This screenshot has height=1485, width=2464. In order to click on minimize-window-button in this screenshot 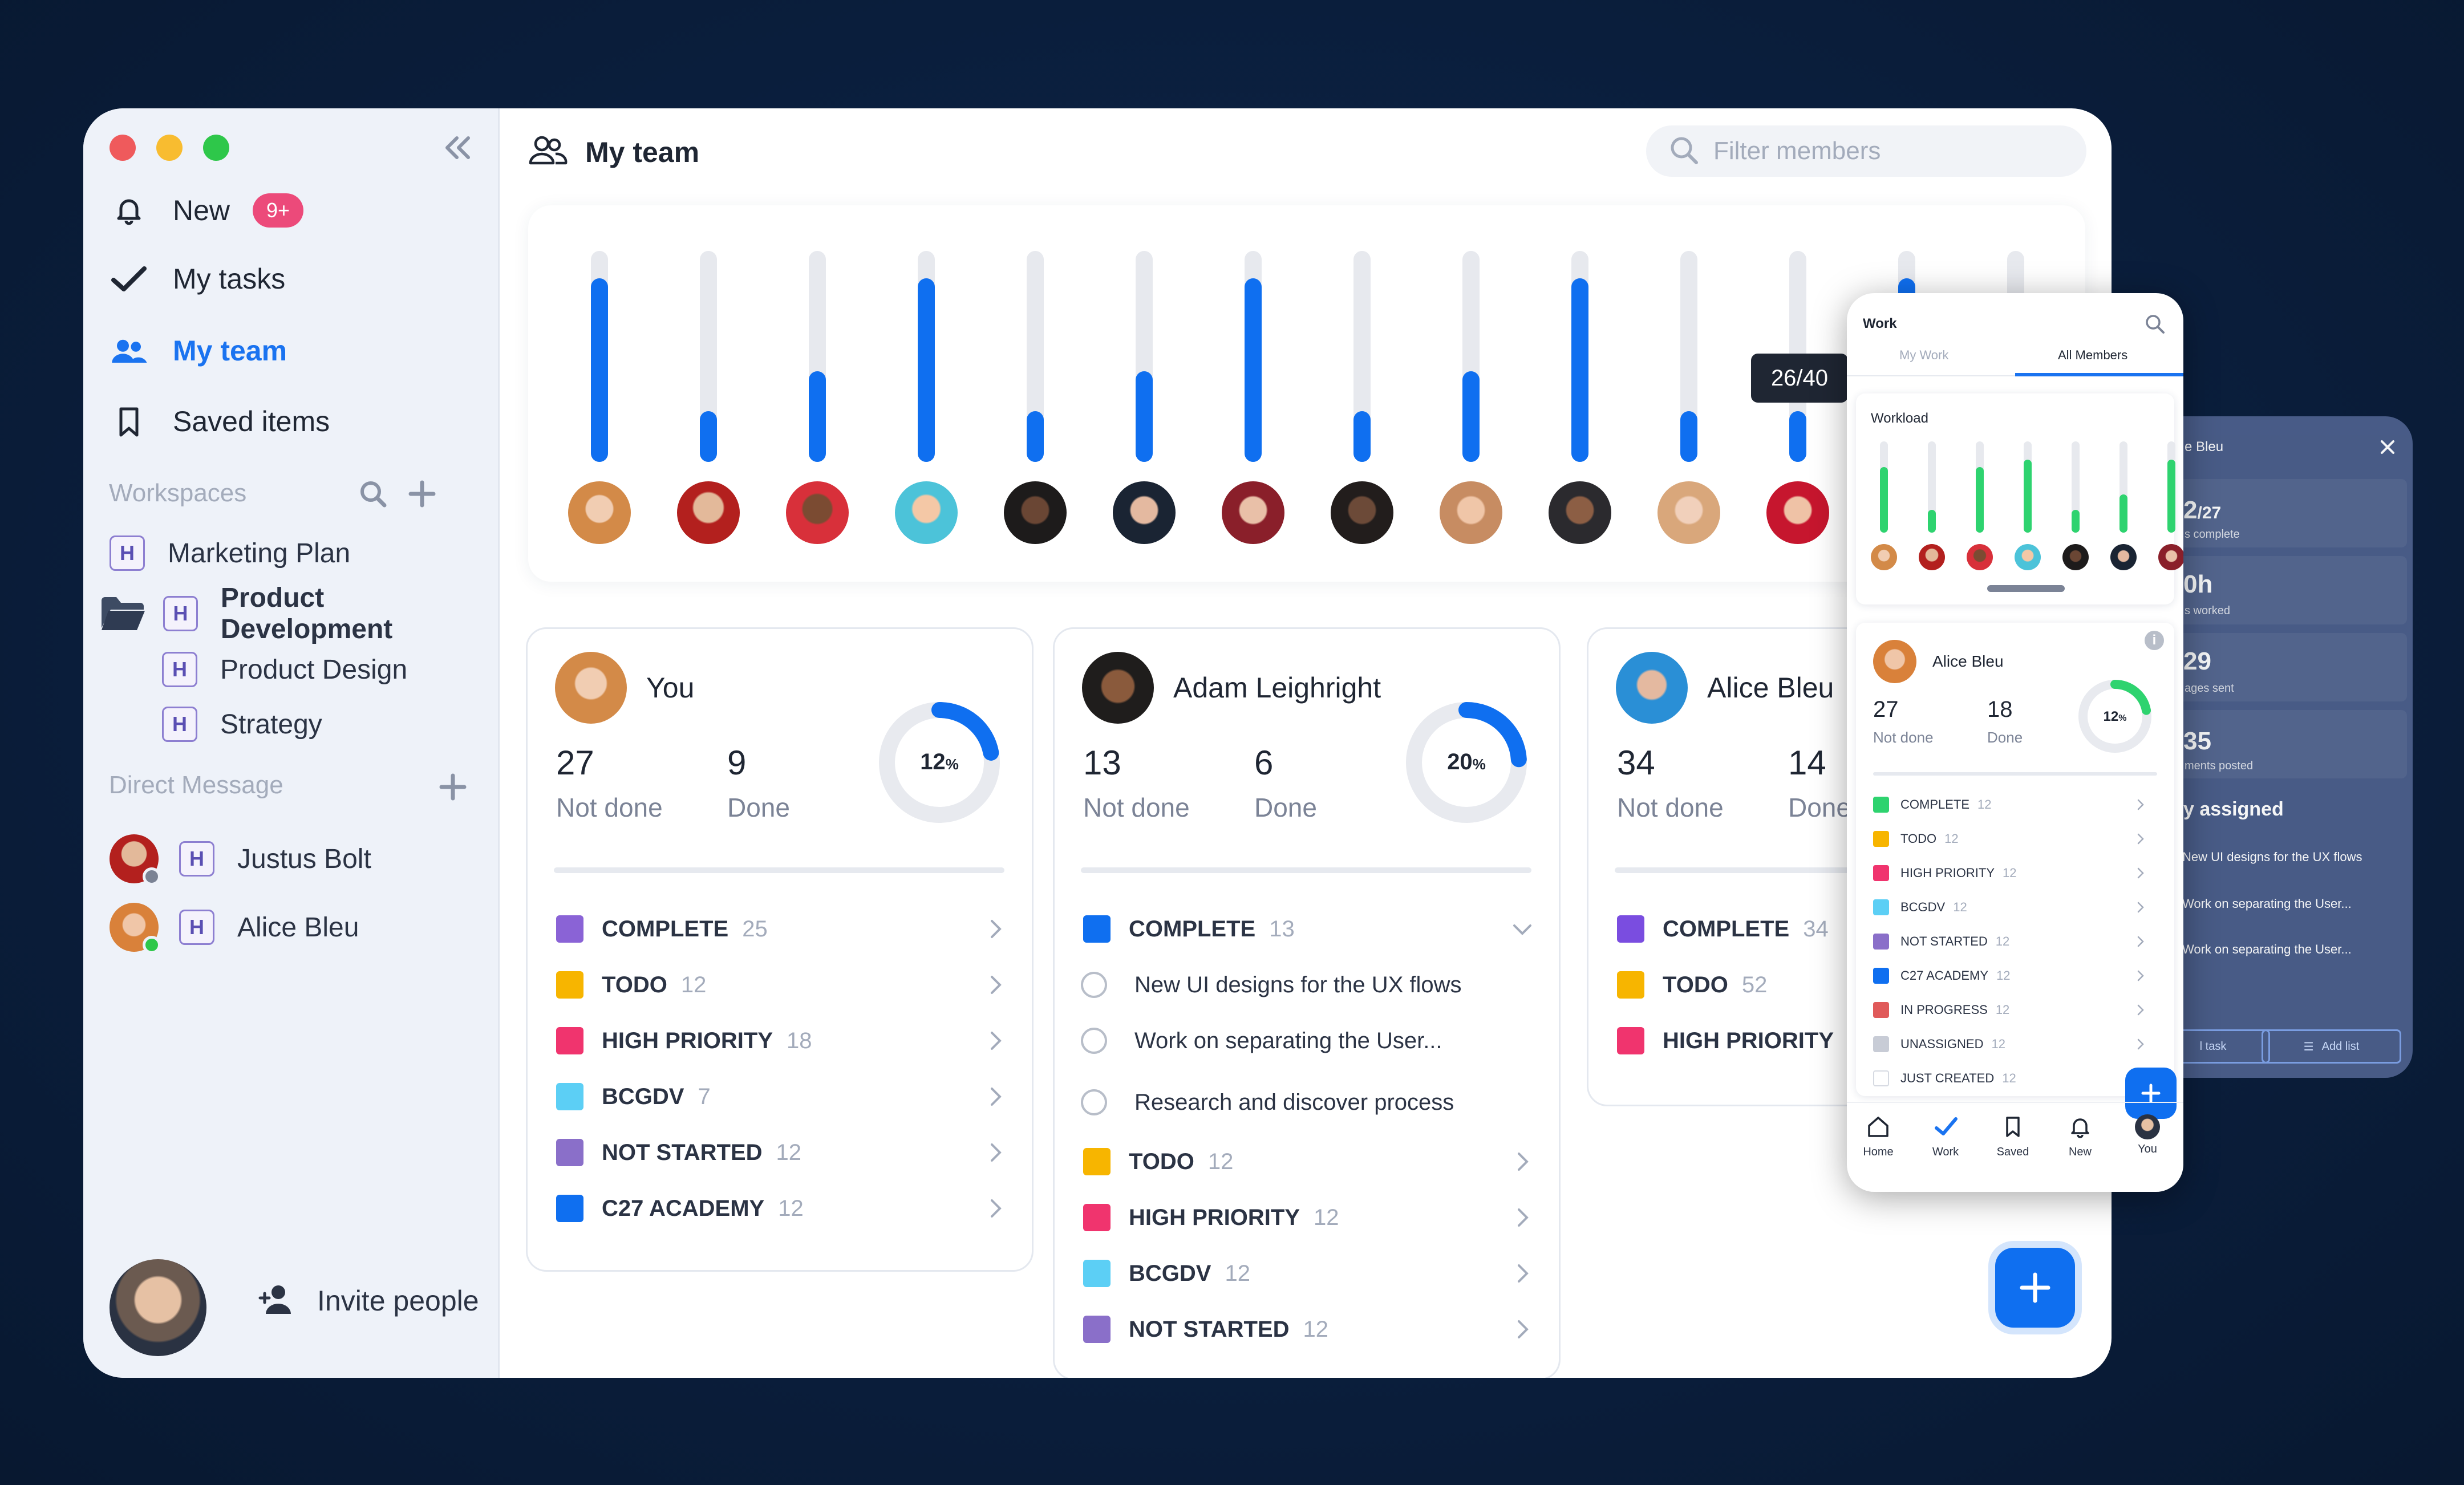, I will do `click(170, 148)`.